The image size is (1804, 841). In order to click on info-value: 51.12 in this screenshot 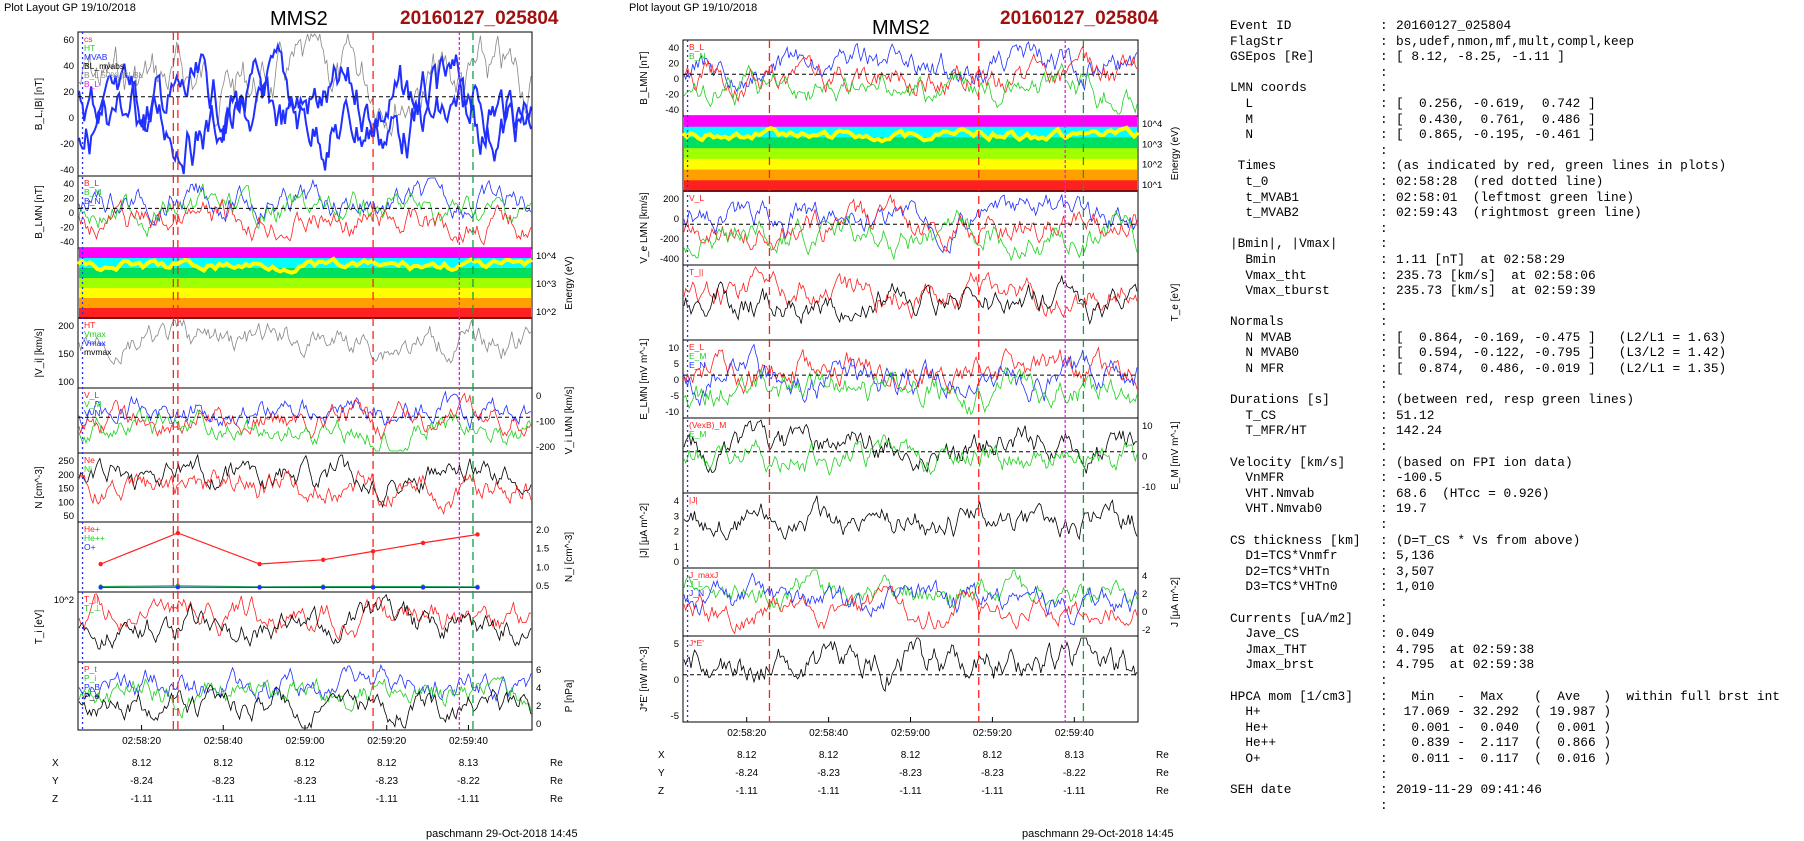, I will do `click(1415, 415)`.